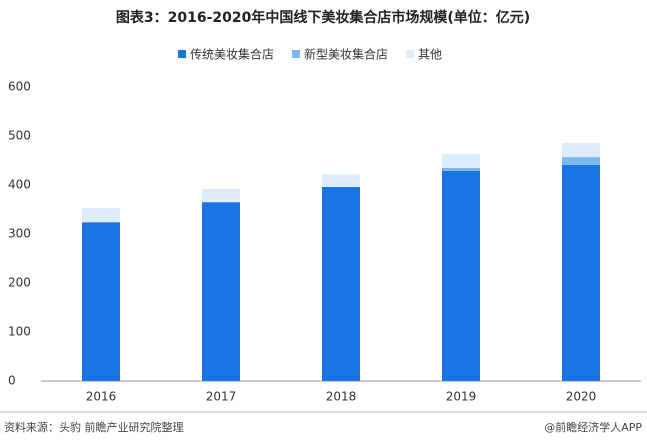 The width and height of the screenshot is (647, 446). Describe the element at coordinates (593, 427) in the screenshot. I see `credit: @前瞻经济学人APP` at that location.